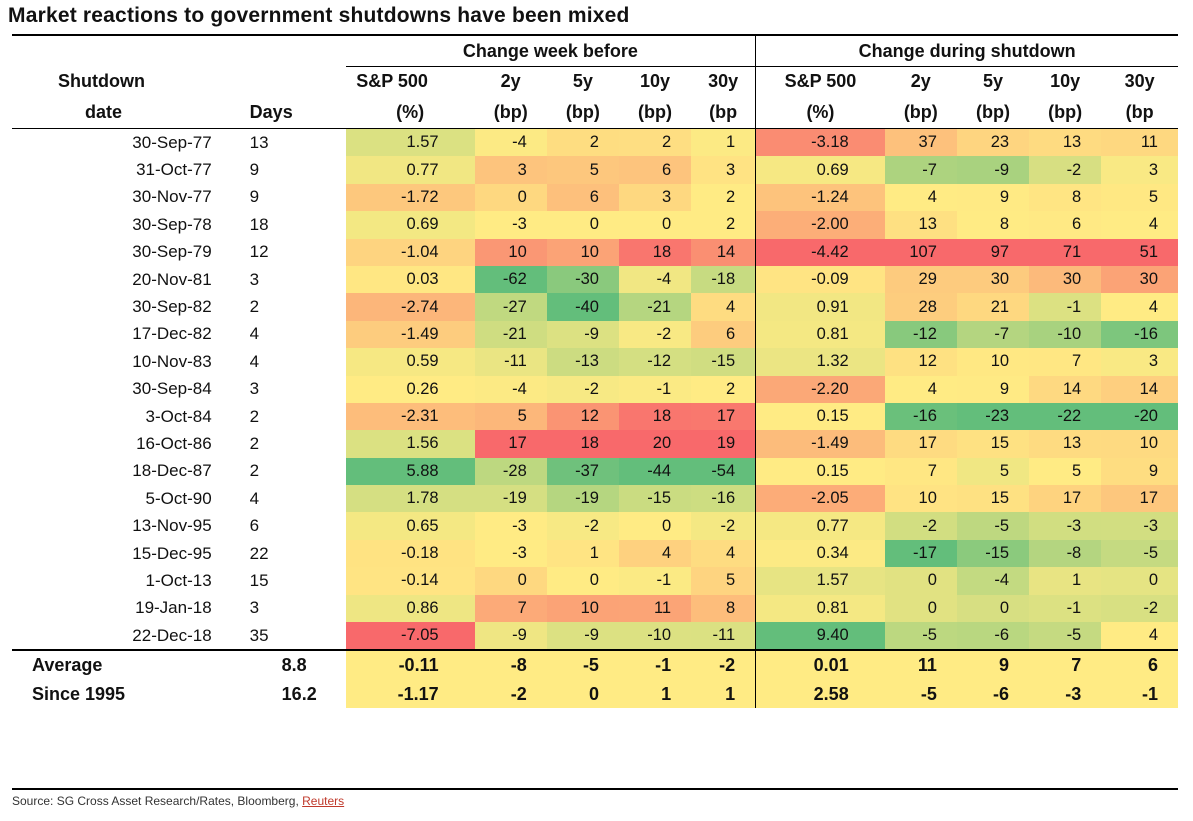  What do you see at coordinates (1065, 142) in the screenshot?
I see `cell-during-10y: 13` at bounding box center [1065, 142].